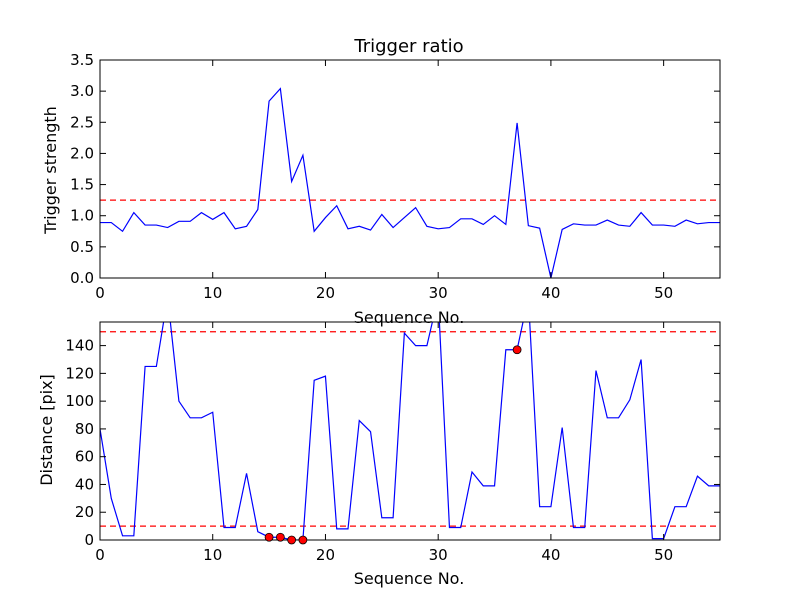 Image resolution: width=800 pixels, height=600 pixels. Describe the element at coordinates (79, 346) in the screenshot. I see `y-tick-label: 140` at that location.